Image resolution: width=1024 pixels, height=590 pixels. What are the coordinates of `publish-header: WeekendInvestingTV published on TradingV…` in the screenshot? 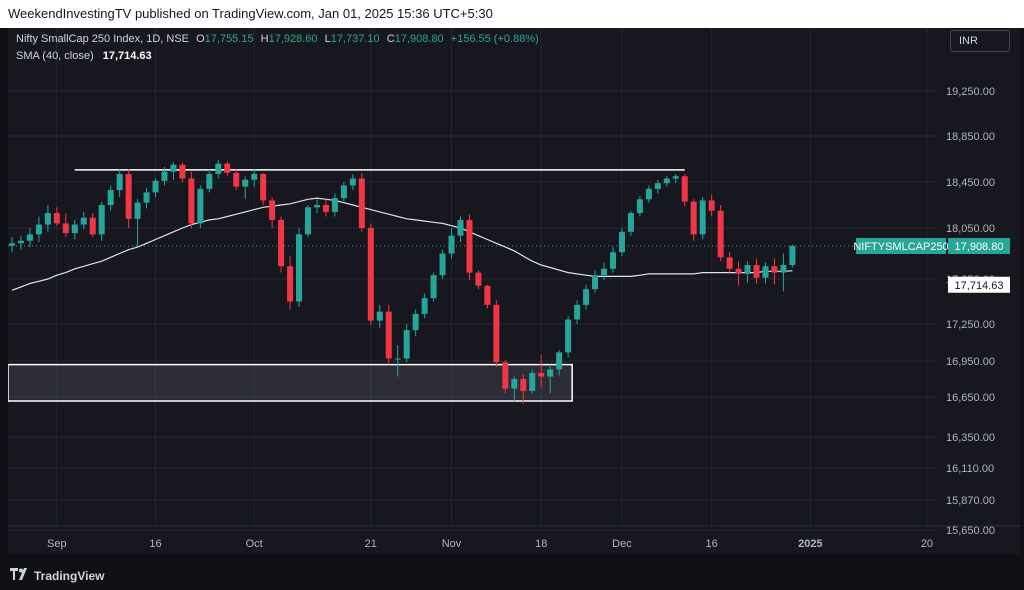 It's located at (512, 14).